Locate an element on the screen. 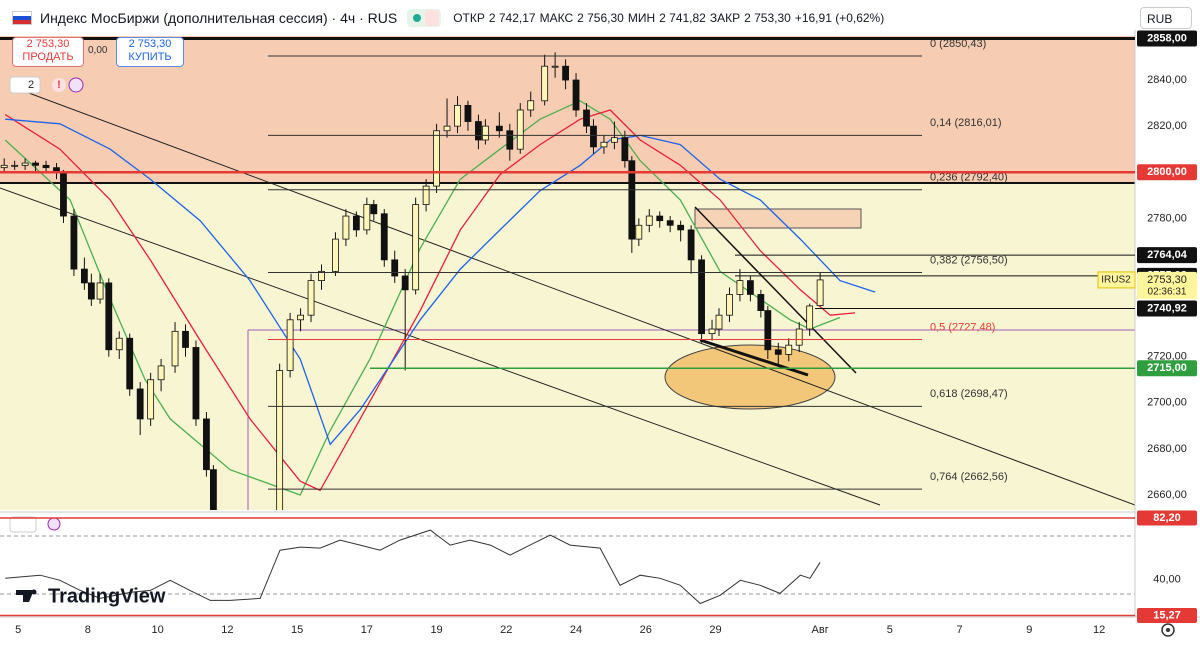 Image resolution: width=1200 pixels, height=646 pixels. ohlc-label: МАКС is located at coordinates (556, 18).